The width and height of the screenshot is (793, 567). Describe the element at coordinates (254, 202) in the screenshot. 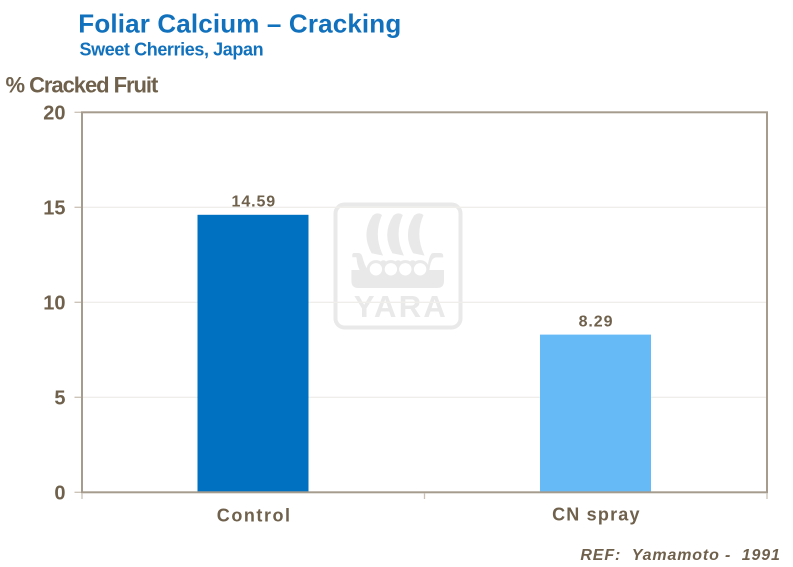

I see `svg-text: 14.59` at that location.